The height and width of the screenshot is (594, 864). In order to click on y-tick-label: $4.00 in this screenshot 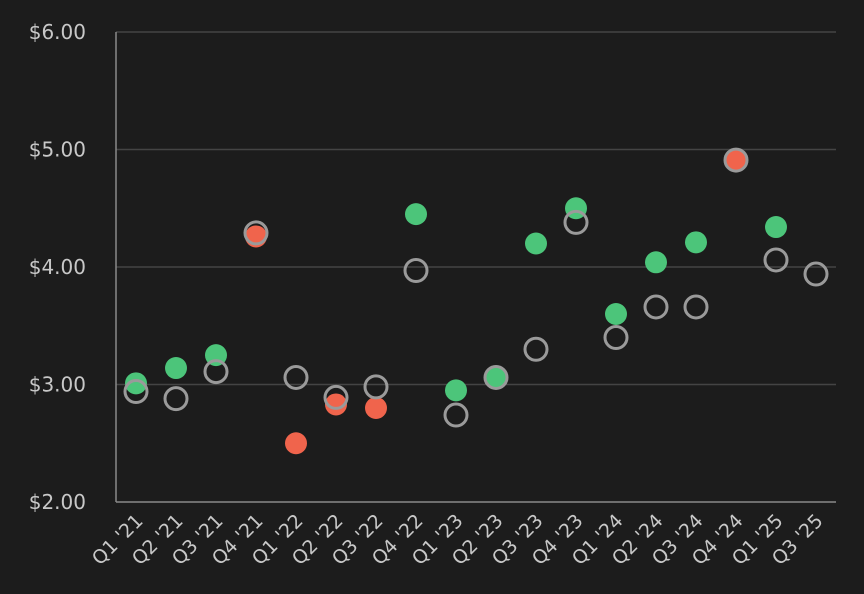, I will do `click(57, 267)`.